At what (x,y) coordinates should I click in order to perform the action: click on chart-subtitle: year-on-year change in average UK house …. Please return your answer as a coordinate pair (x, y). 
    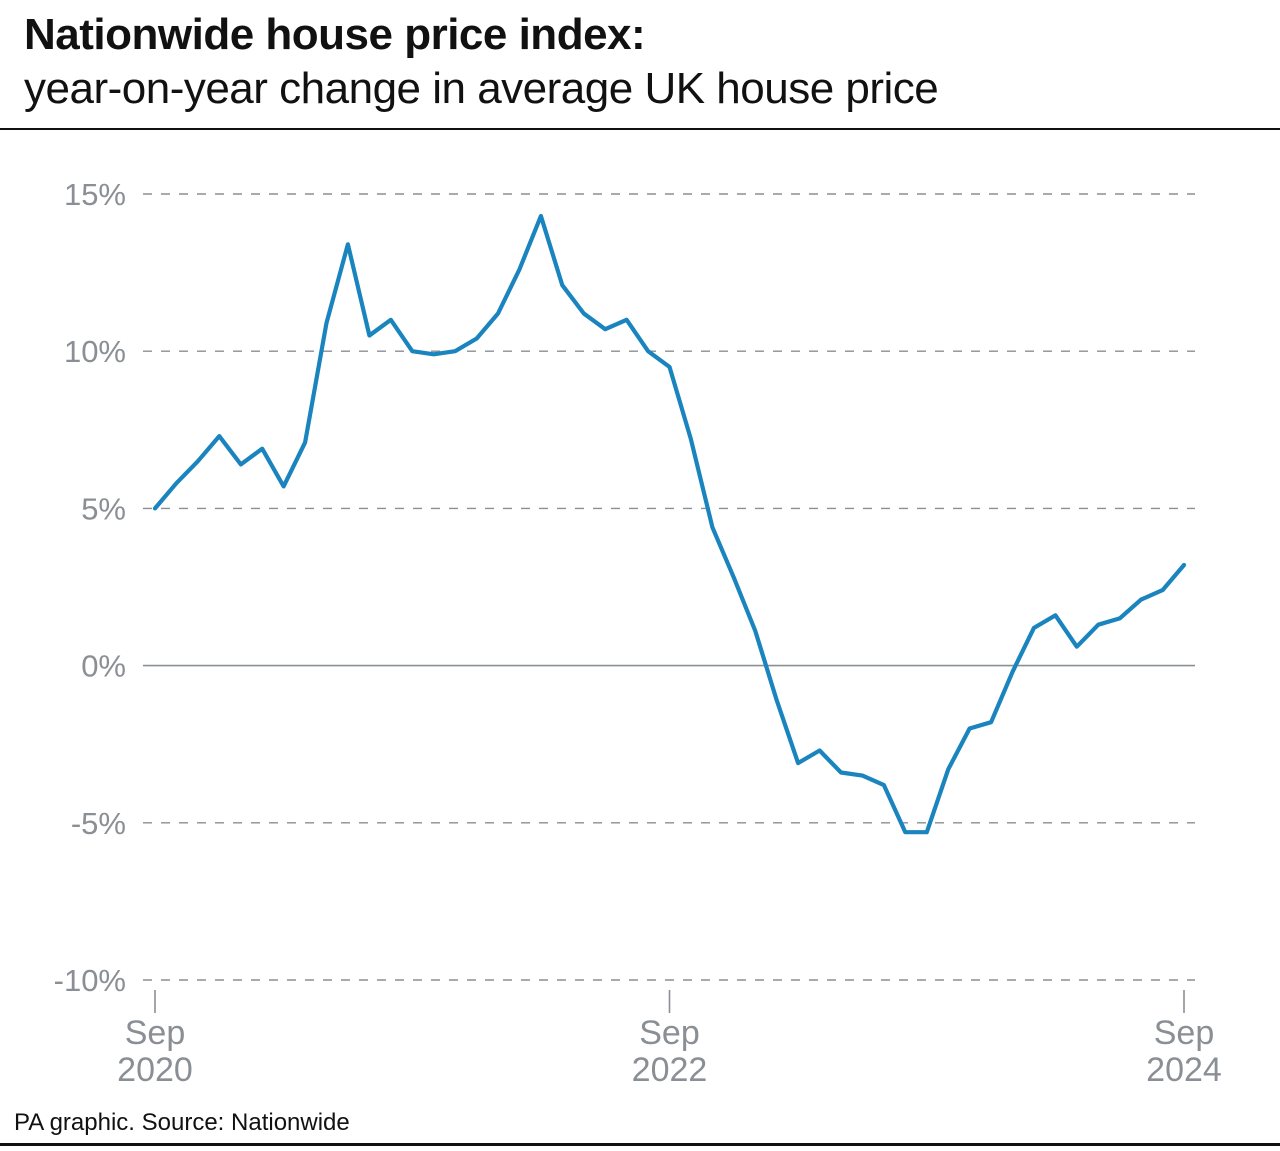
    Looking at the image, I should click on (481, 88).